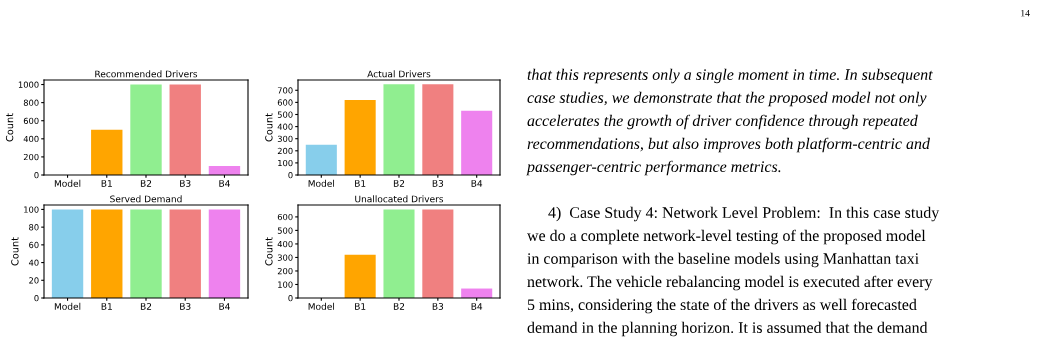 This screenshot has height=340, width=1037. What do you see at coordinates (34, 227) in the screenshot?
I see `y-tick-label: 80` at bounding box center [34, 227].